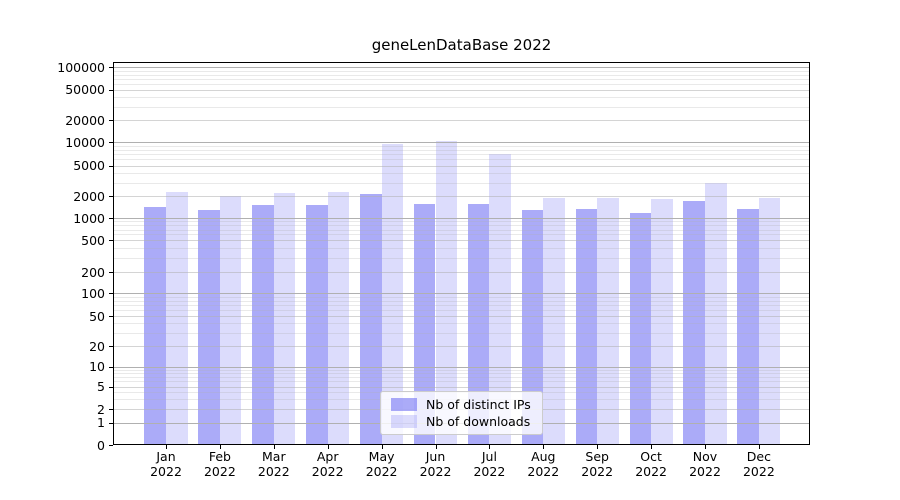 This screenshot has width=900, height=500. I want to click on bar-ips-mar, so click(263, 325).